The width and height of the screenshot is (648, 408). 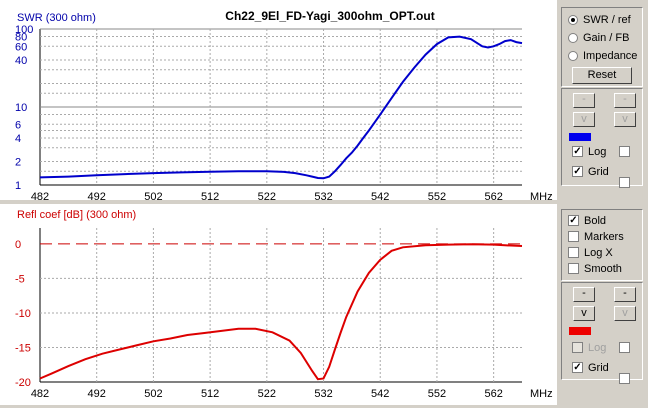 I want to click on radio-impedance-label: Impedance, so click(x=610, y=55).